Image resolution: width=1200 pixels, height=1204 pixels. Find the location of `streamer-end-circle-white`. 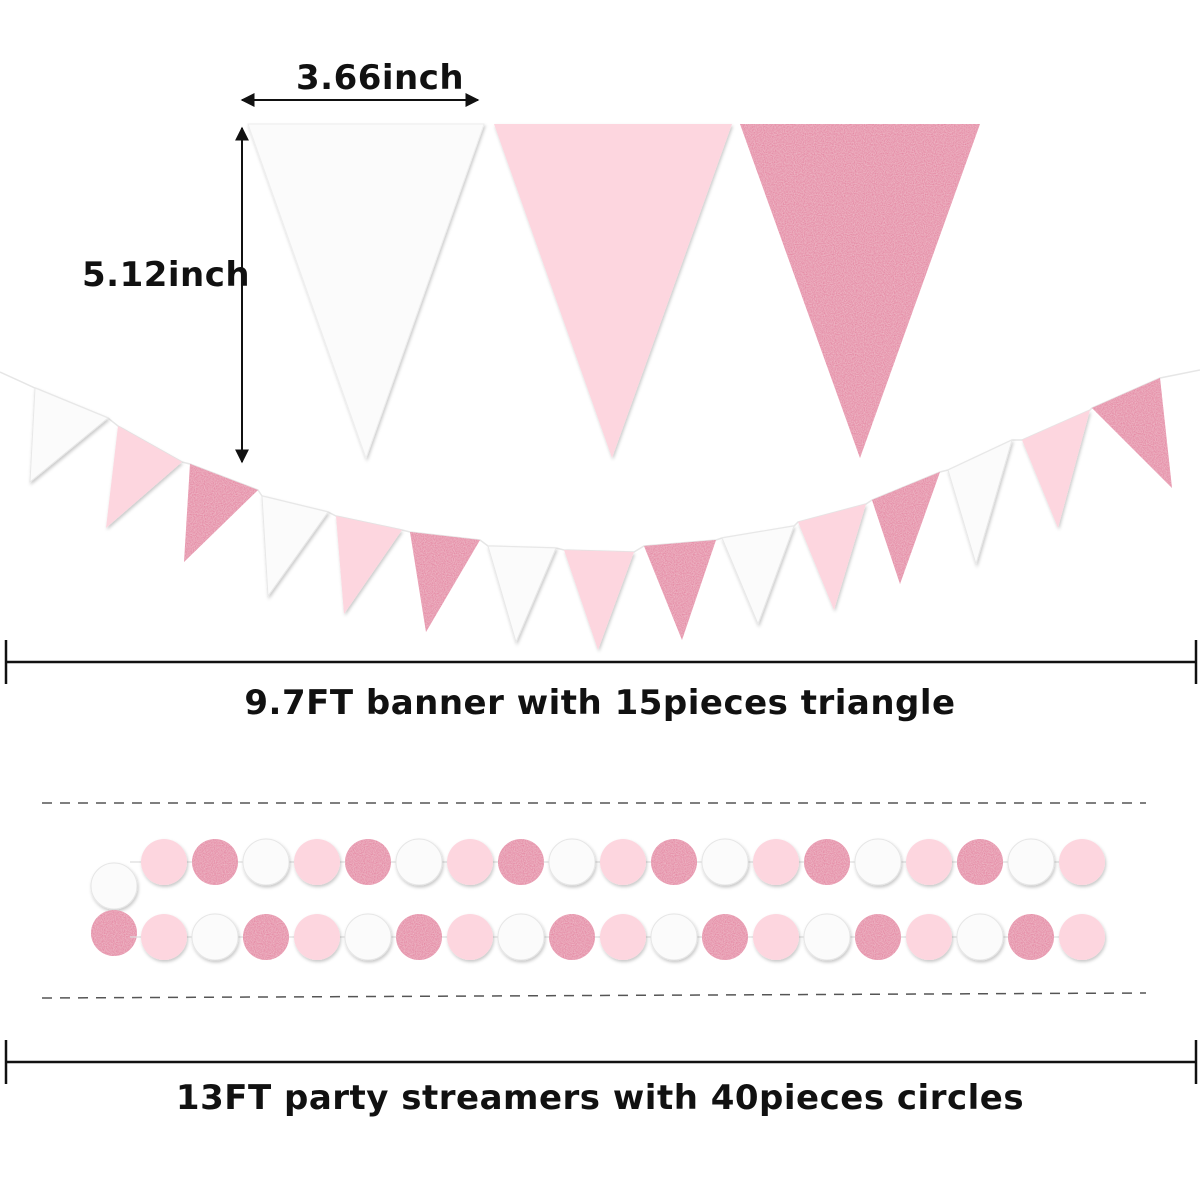

streamer-end-circle-white is located at coordinates (114, 886).